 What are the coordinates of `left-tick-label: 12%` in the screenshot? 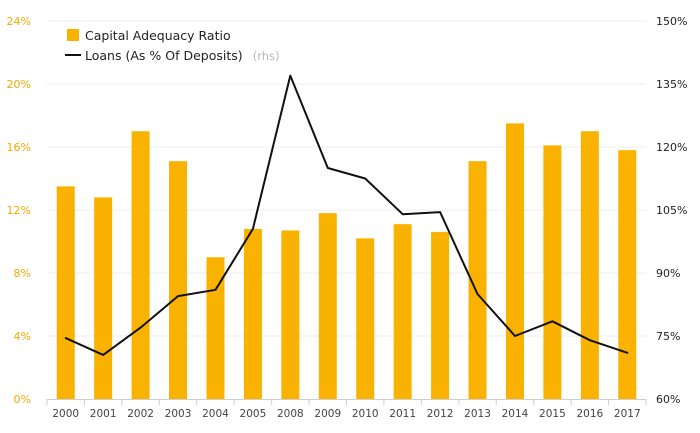 It's located at (19, 210).